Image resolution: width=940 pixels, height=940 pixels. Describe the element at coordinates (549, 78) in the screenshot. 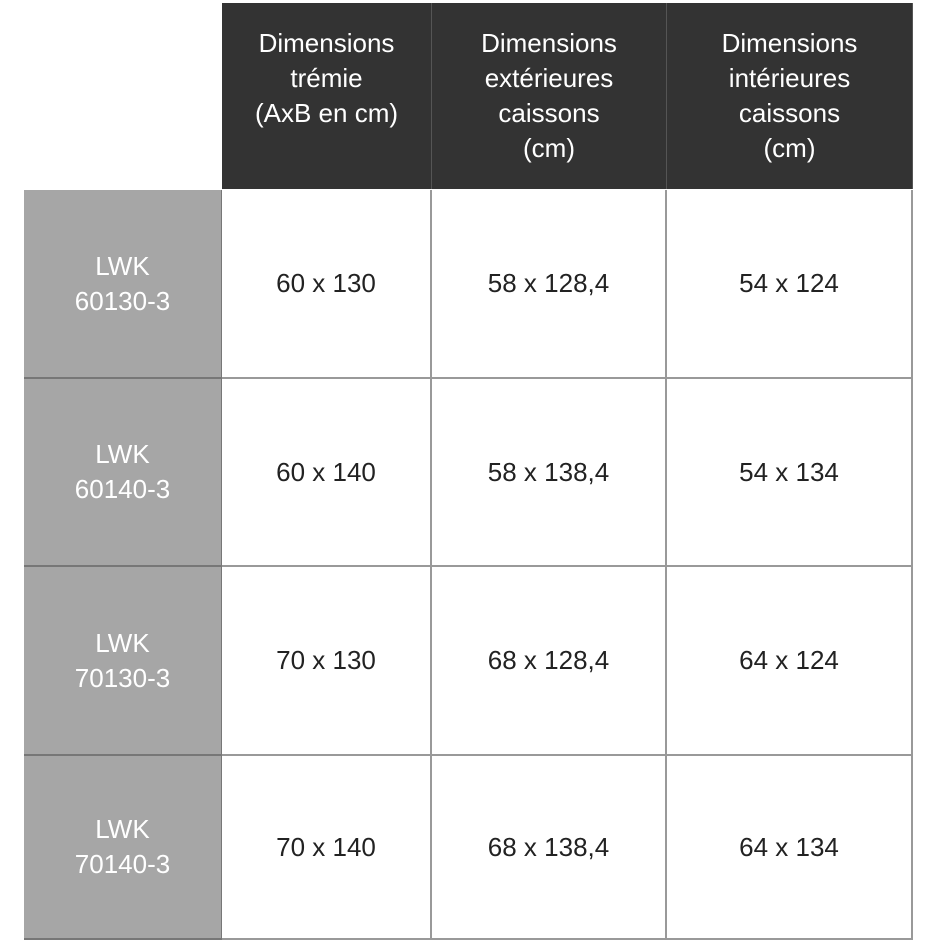

I see `cell-text: extérieures` at that location.